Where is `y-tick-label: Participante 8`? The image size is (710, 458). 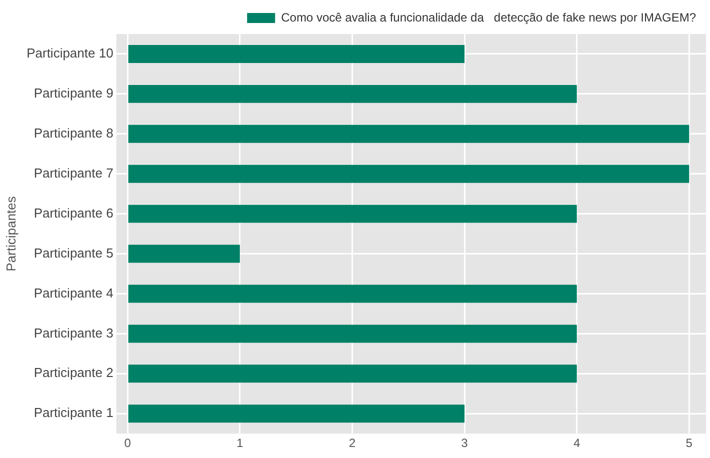
y-tick-label: Participante 8 is located at coordinates (74, 132).